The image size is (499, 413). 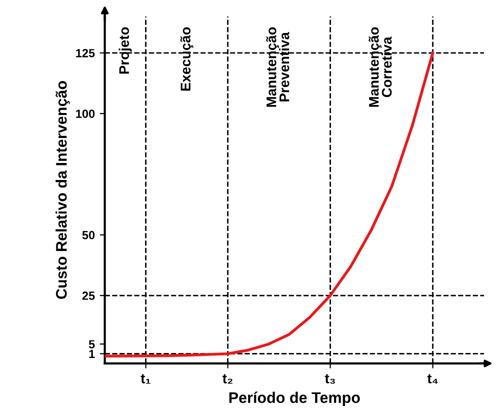 I want to click on x-axis-title: Período de Tempo, so click(x=294, y=399).